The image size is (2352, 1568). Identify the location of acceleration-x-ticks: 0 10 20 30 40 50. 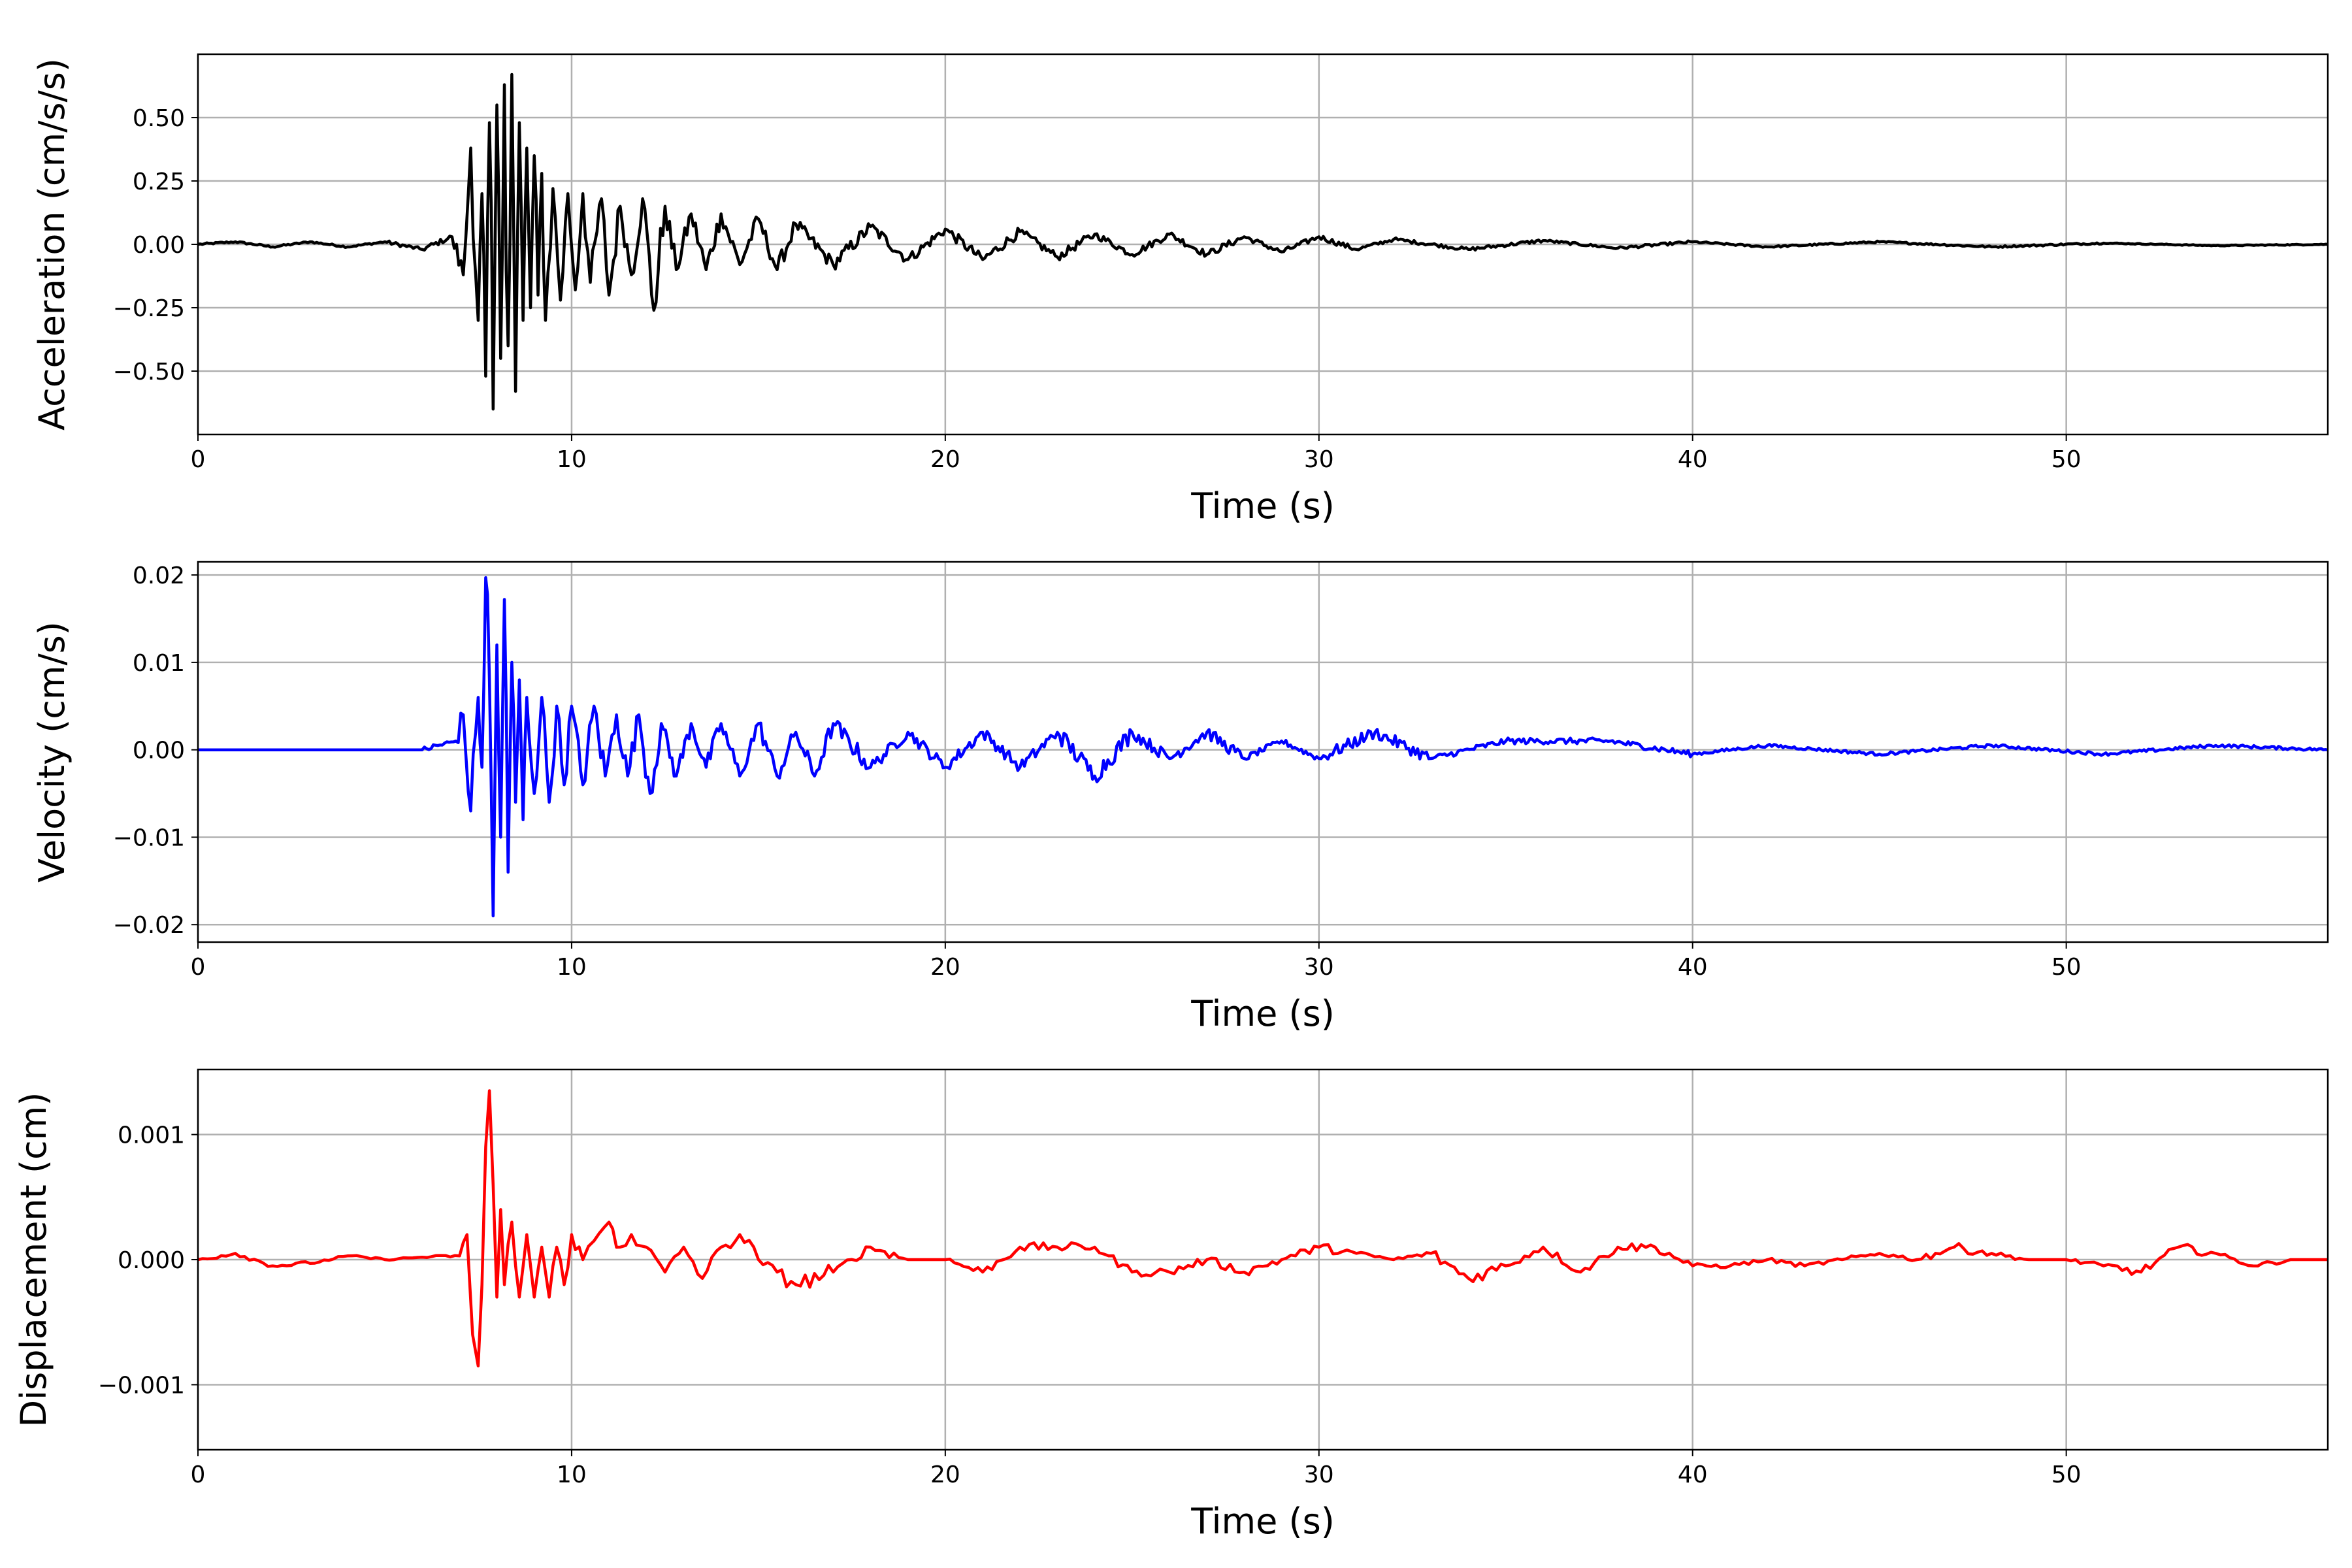
(1136, 453).